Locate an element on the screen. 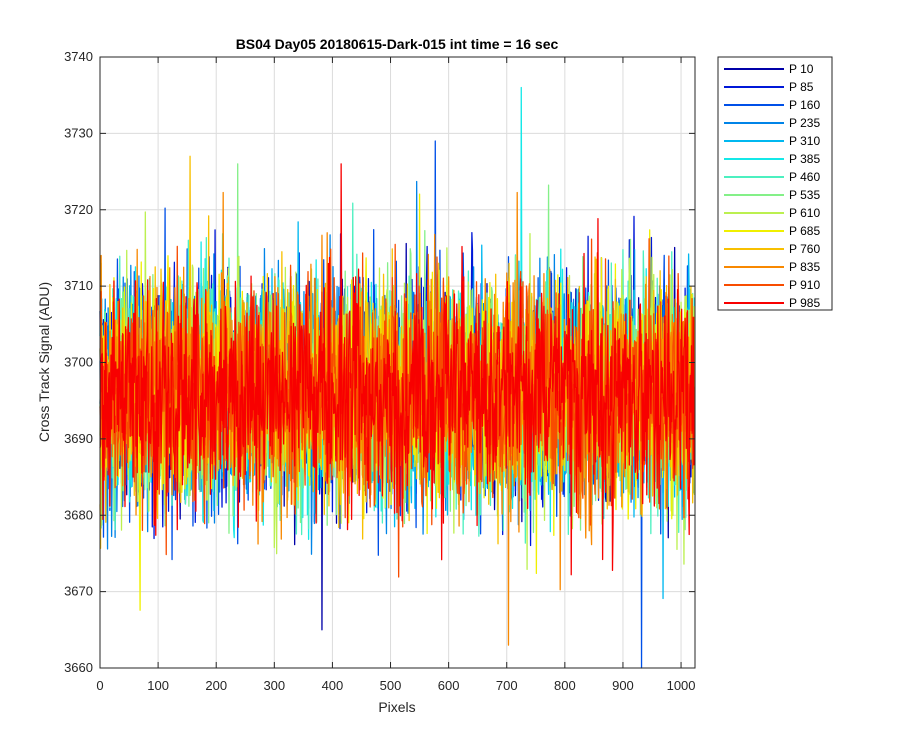  legend-label: P 385 is located at coordinates (804, 159).